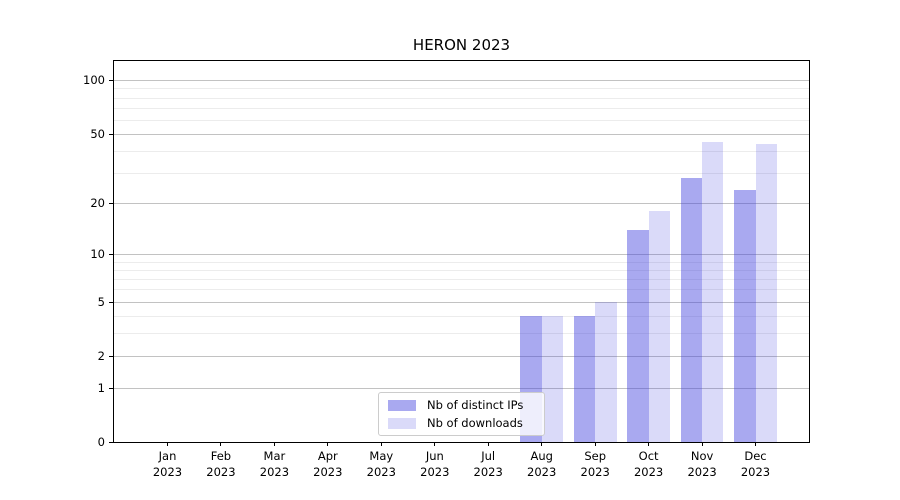  What do you see at coordinates (595, 456) in the screenshot?
I see `x-tick-month: Sep` at bounding box center [595, 456].